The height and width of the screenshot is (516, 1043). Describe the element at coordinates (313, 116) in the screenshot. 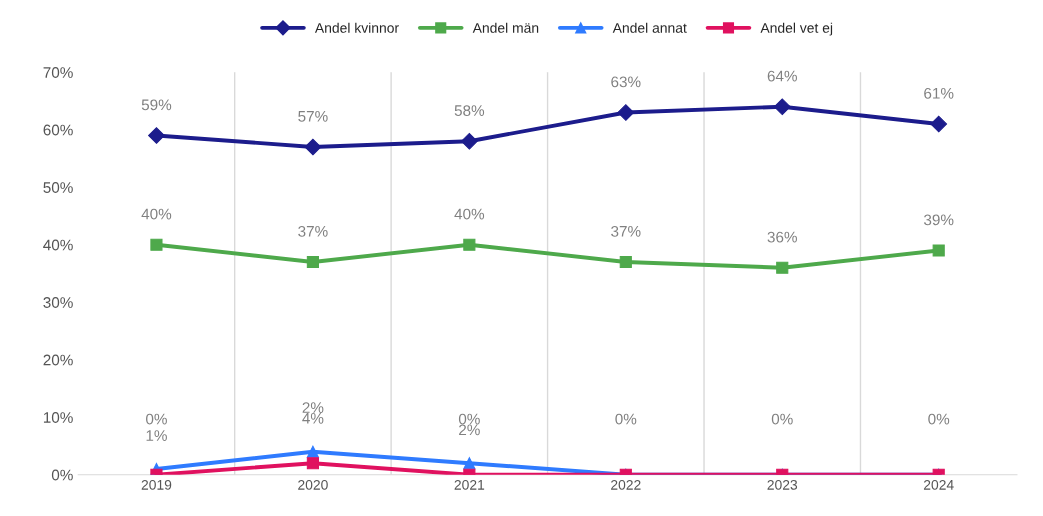

I see `data-label: 57%` at that location.